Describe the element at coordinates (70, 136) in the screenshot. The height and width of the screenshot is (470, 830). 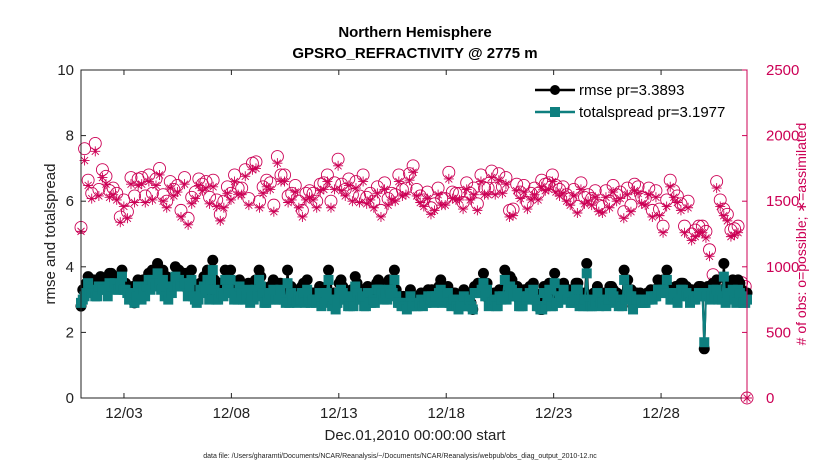
I see `y-tick-label: 8` at that location.